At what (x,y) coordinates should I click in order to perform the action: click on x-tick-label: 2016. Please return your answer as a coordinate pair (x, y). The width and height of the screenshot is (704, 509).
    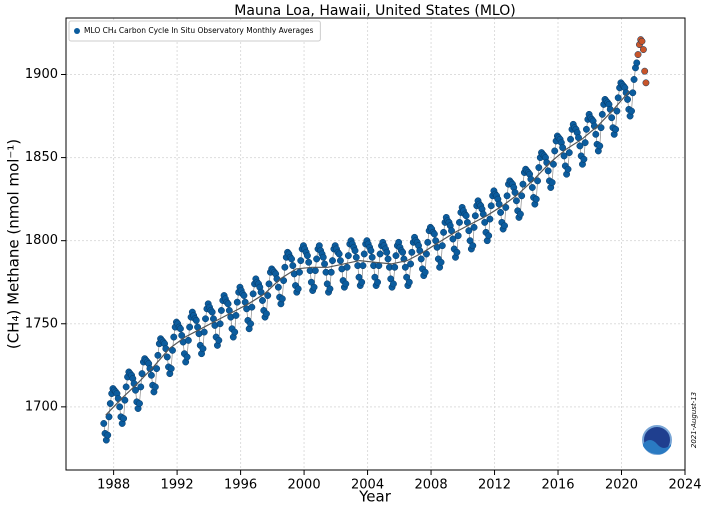
    Looking at the image, I should click on (557, 485).